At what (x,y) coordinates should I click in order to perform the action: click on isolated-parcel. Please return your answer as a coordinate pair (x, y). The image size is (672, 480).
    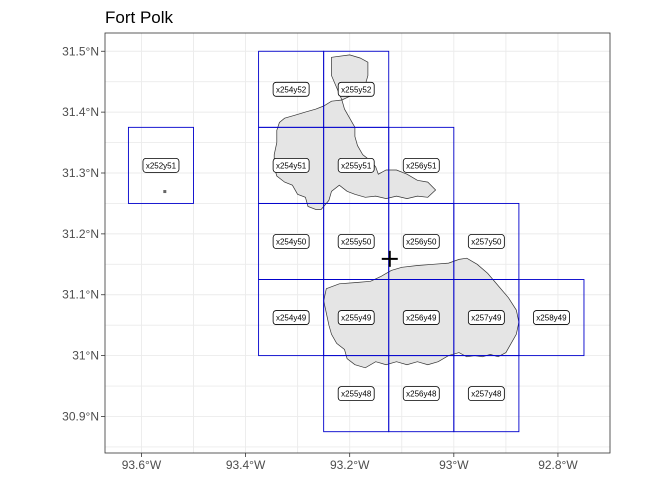
    Looking at the image, I should click on (165, 192).